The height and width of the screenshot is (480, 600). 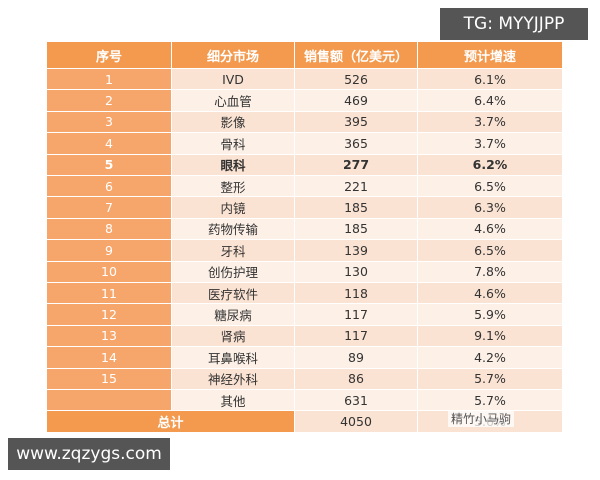 I want to click on row-index: 8, so click(x=109, y=229).